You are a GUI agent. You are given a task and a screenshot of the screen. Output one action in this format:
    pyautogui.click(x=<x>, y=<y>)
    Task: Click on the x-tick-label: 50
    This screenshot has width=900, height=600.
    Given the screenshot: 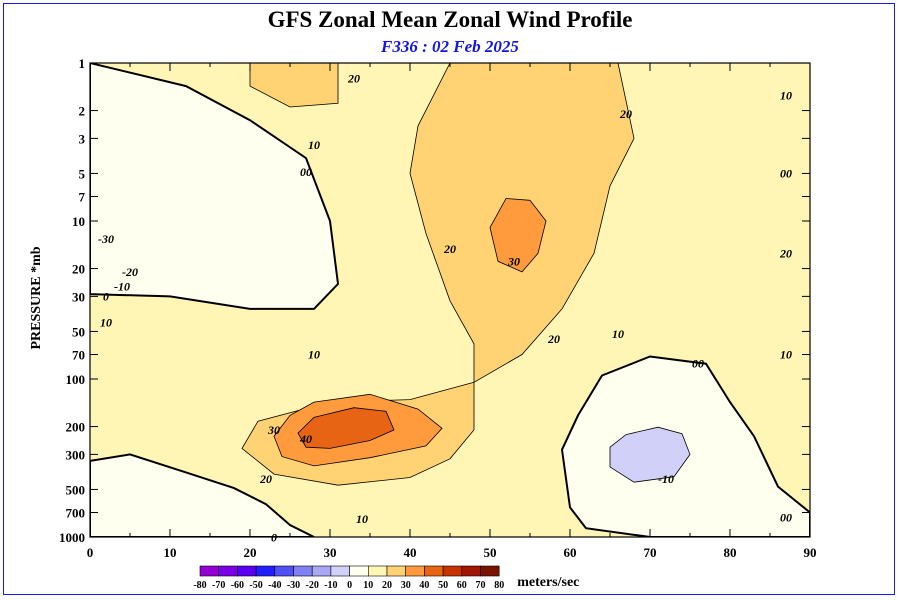 What is the action you would take?
    pyautogui.click(x=490, y=552)
    